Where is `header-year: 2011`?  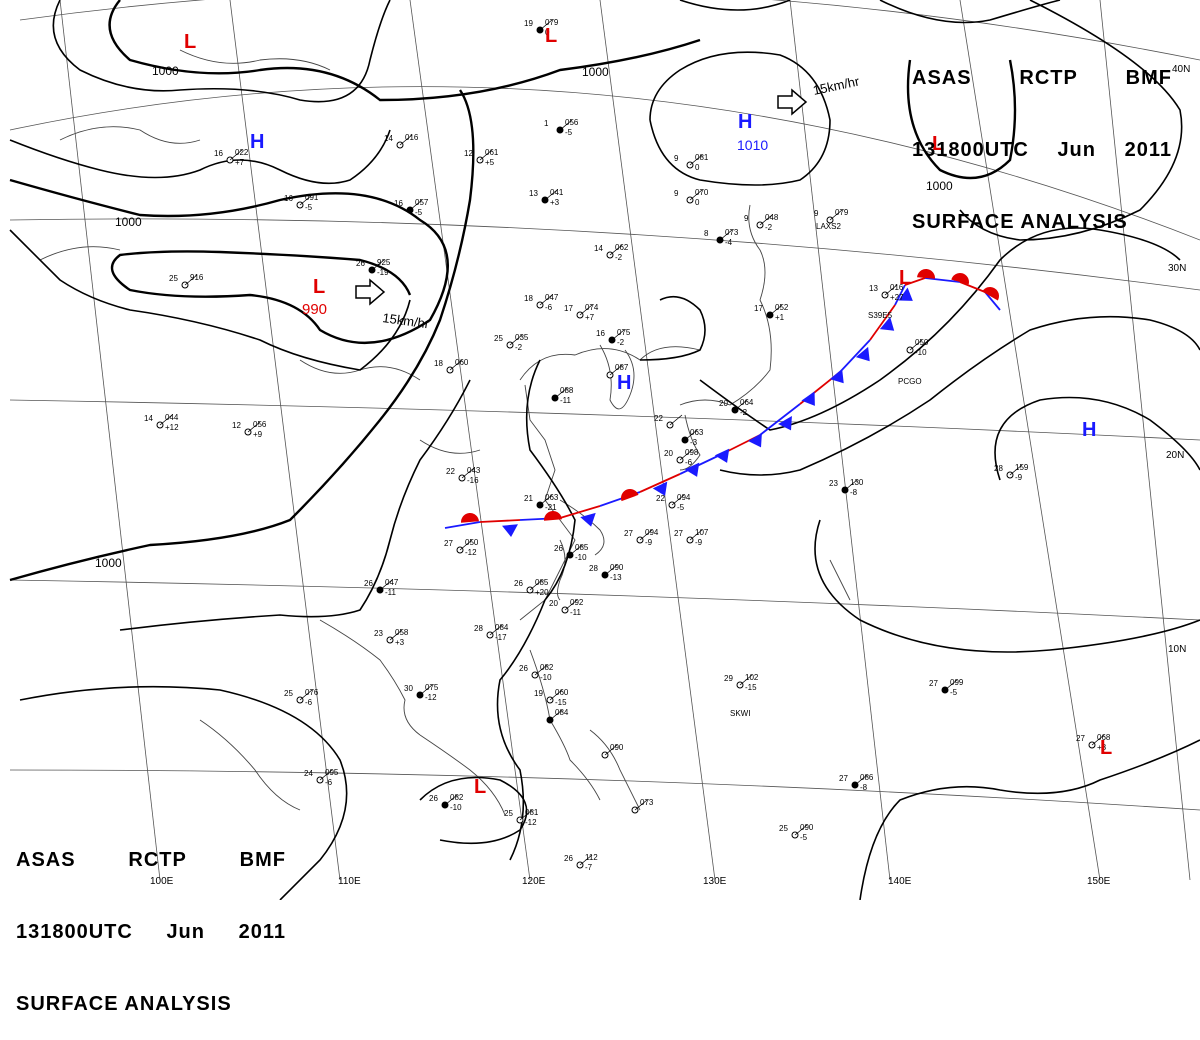 header-year: 2011 is located at coordinates (1148, 150).